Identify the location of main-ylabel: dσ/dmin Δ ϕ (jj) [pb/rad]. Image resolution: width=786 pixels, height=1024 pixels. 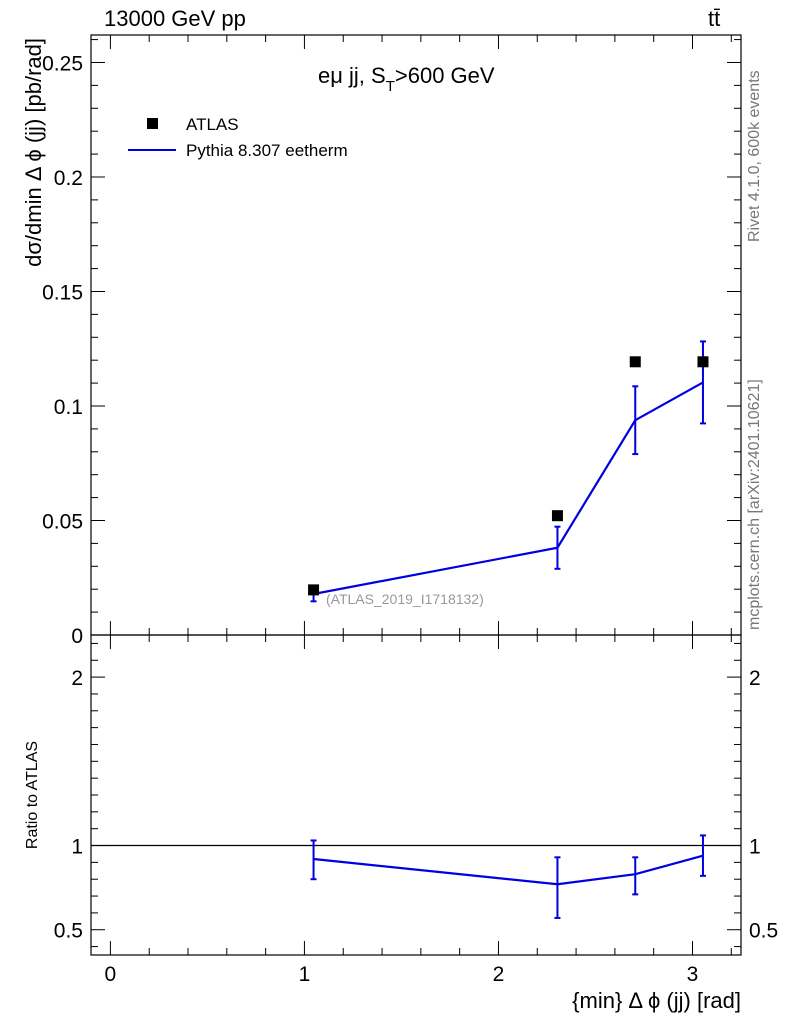
(33, 152).